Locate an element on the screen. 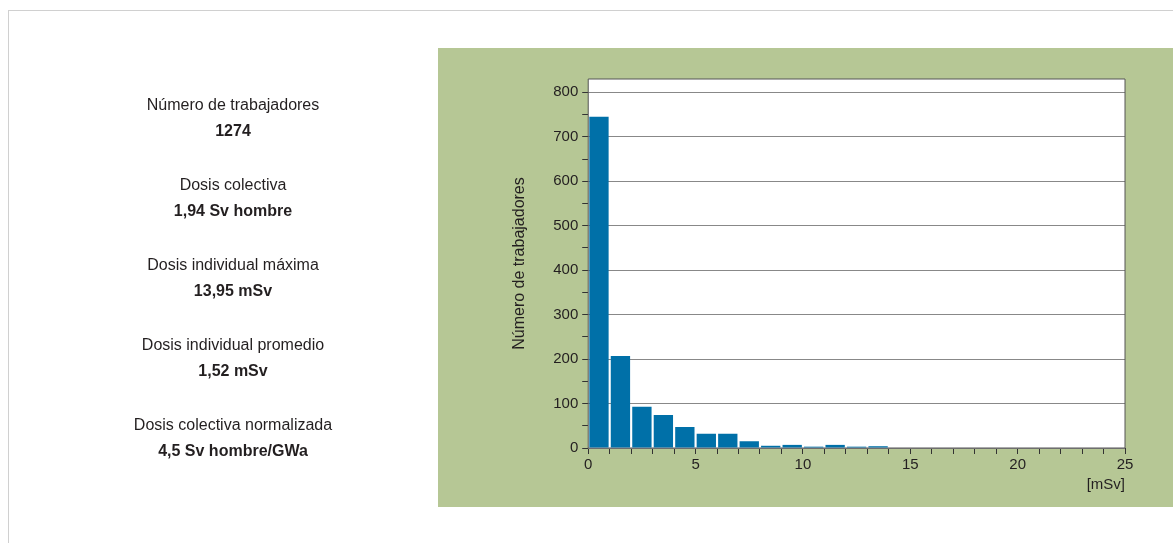 The image size is (1173, 543). y-tick-label: 0 is located at coordinates (574, 447).